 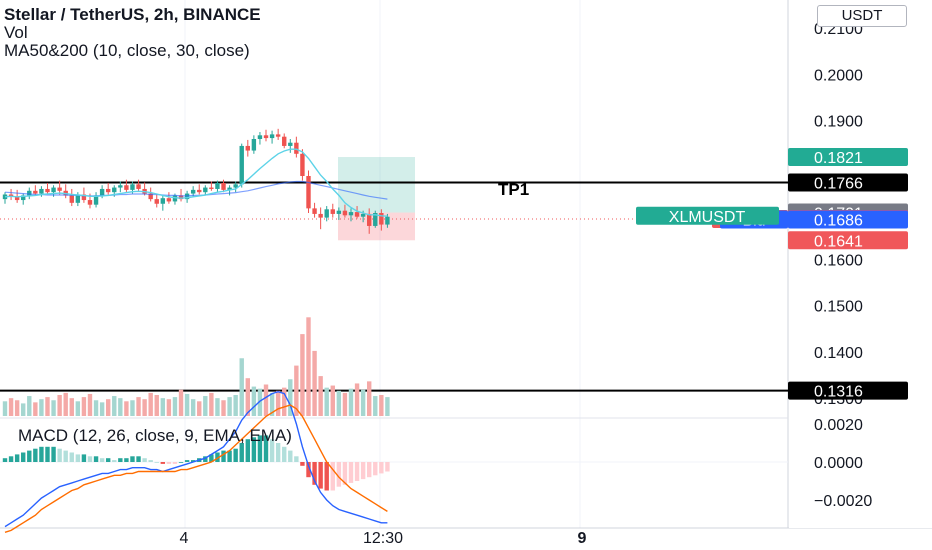 What do you see at coordinates (376, 185) in the screenshot?
I see `target-zone` at bounding box center [376, 185].